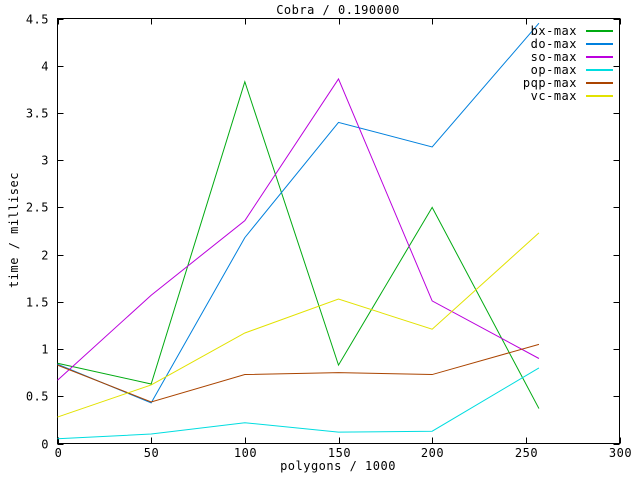  I want to click on x-tick-label: 150, so click(339, 453).